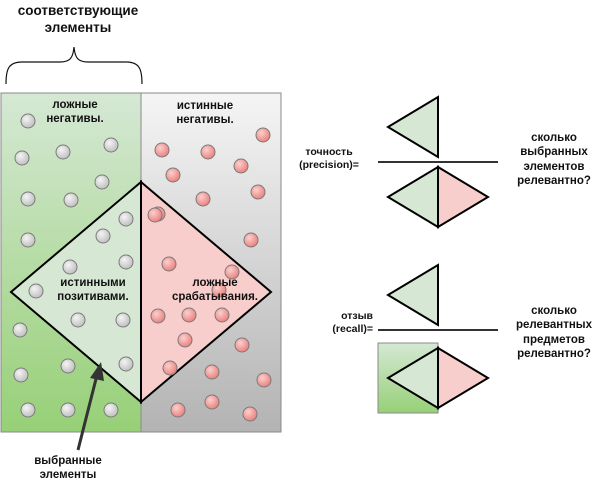 This screenshot has width=604, height=483. What do you see at coordinates (554, 166) in the screenshot?
I see `precision-question-line3: элементов` at bounding box center [554, 166].